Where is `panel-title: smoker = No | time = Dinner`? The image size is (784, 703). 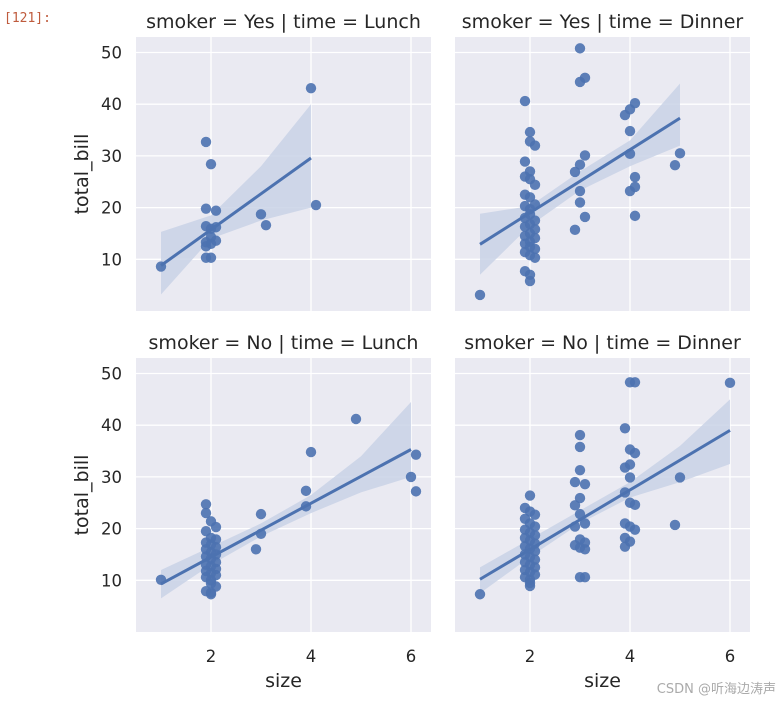
panel-title: smoker = No | time = Dinner is located at coordinates (602, 343).